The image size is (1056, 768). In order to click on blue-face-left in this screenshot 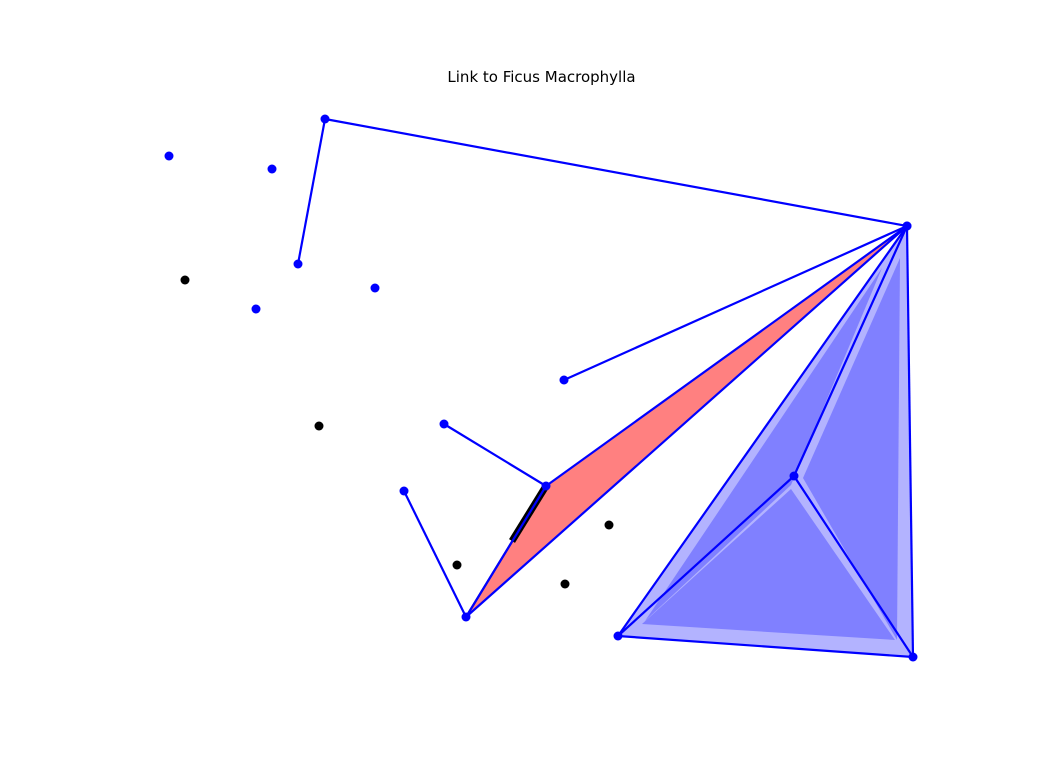, I will do `click(763, 444)`.